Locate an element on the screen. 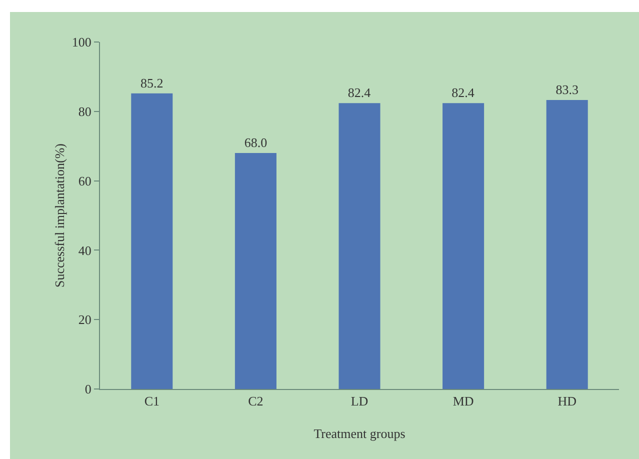 The height and width of the screenshot is (459, 639). y-tick-label: 80 is located at coordinates (85, 111).